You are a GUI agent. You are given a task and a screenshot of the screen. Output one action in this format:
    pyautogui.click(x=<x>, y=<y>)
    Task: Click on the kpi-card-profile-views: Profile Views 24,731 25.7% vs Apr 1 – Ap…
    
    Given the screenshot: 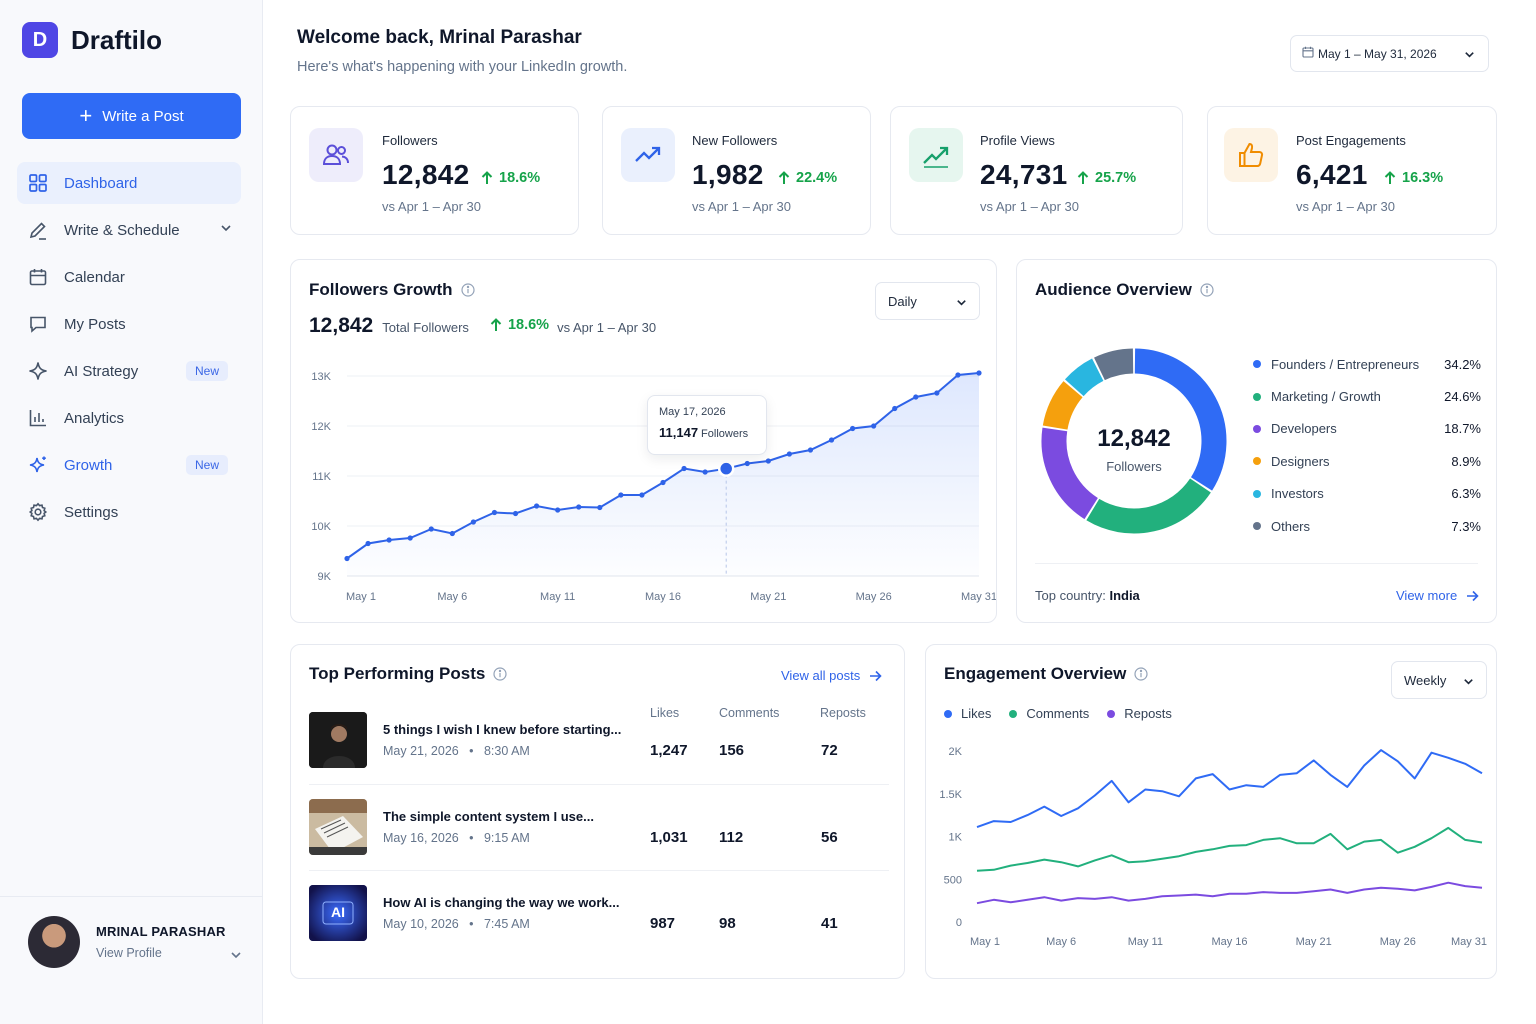 What is the action you would take?
    pyautogui.click(x=1036, y=170)
    